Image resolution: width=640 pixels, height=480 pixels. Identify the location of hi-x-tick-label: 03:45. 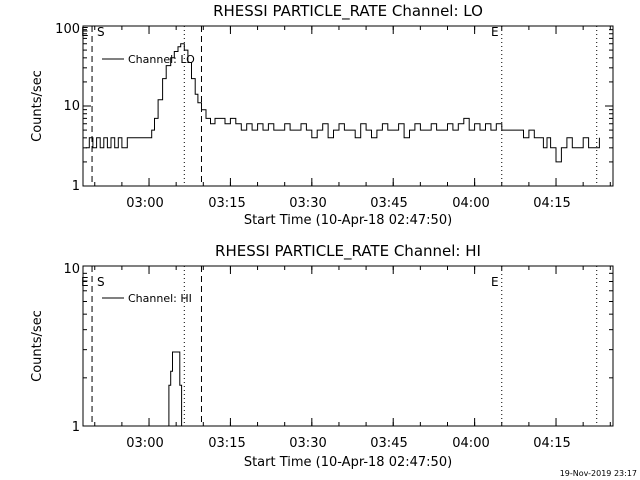
(388, 443).